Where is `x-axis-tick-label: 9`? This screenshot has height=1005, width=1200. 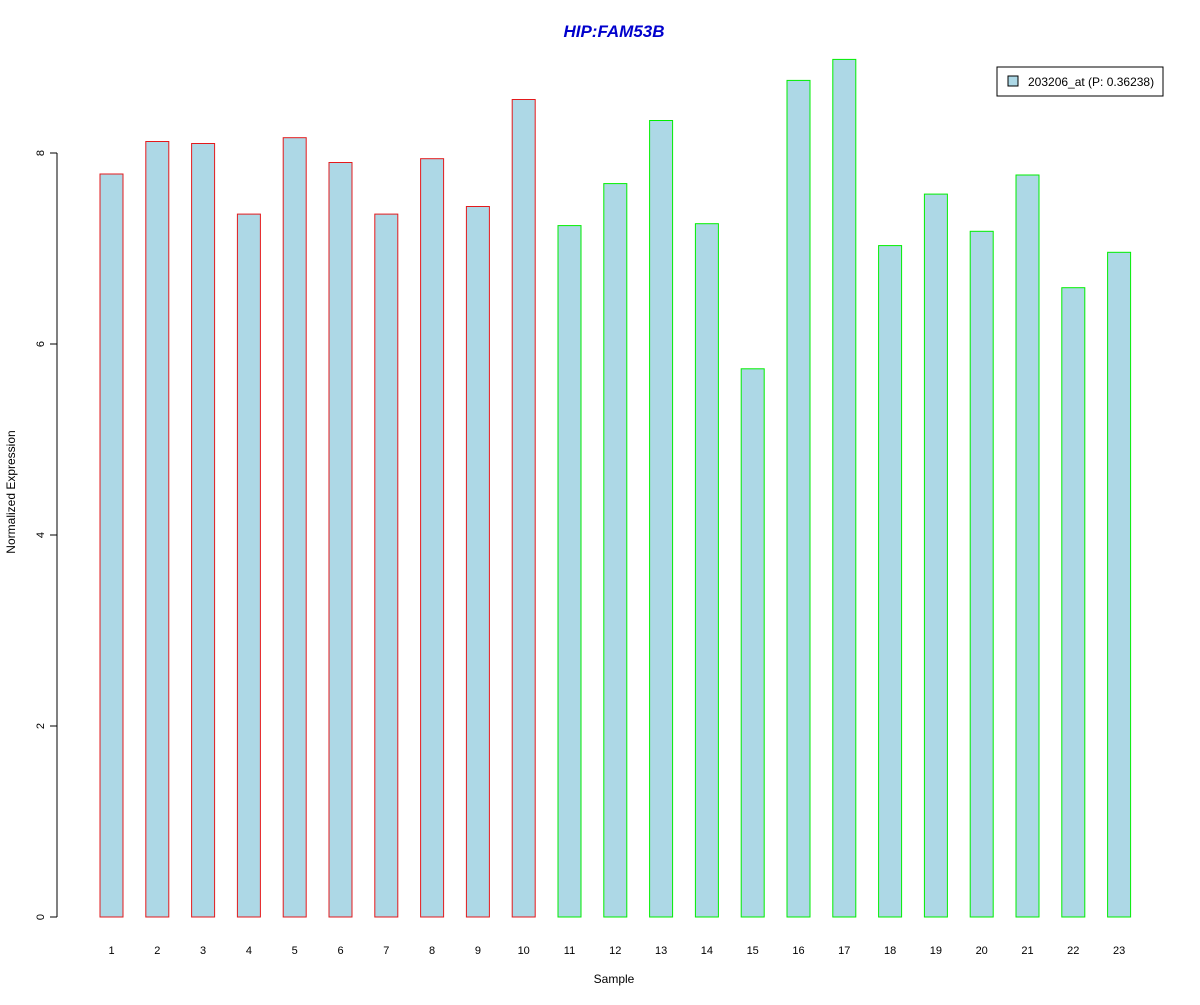
x-axis-tick-label: 9 is located at coordinates (478, 951).